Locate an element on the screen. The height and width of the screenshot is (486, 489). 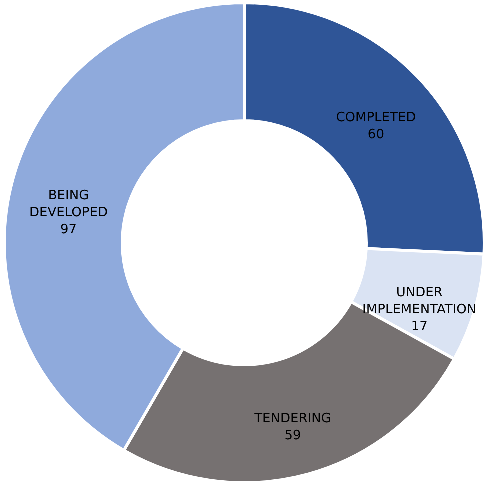
data-label: 59 is located at coordinates (293, 436).